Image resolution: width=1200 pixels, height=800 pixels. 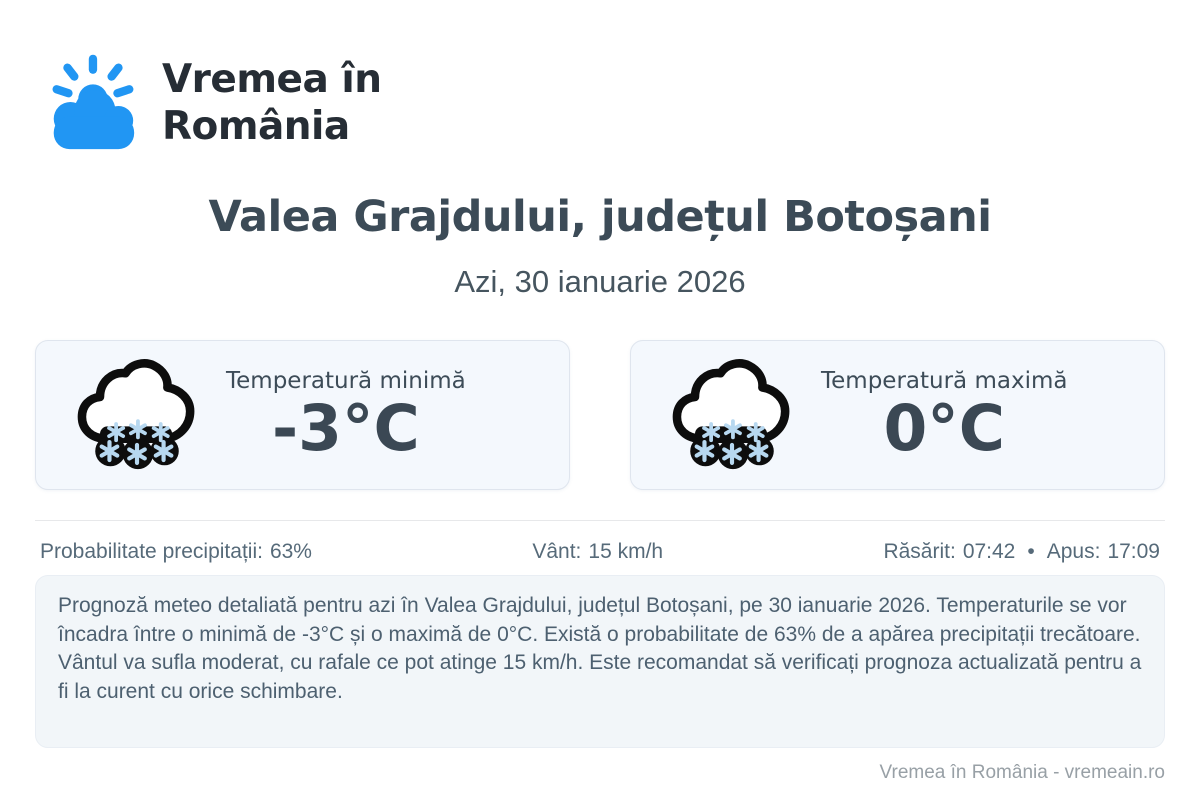 I want to click on sunset-label: Apus:, so click(x=1073, y=551).